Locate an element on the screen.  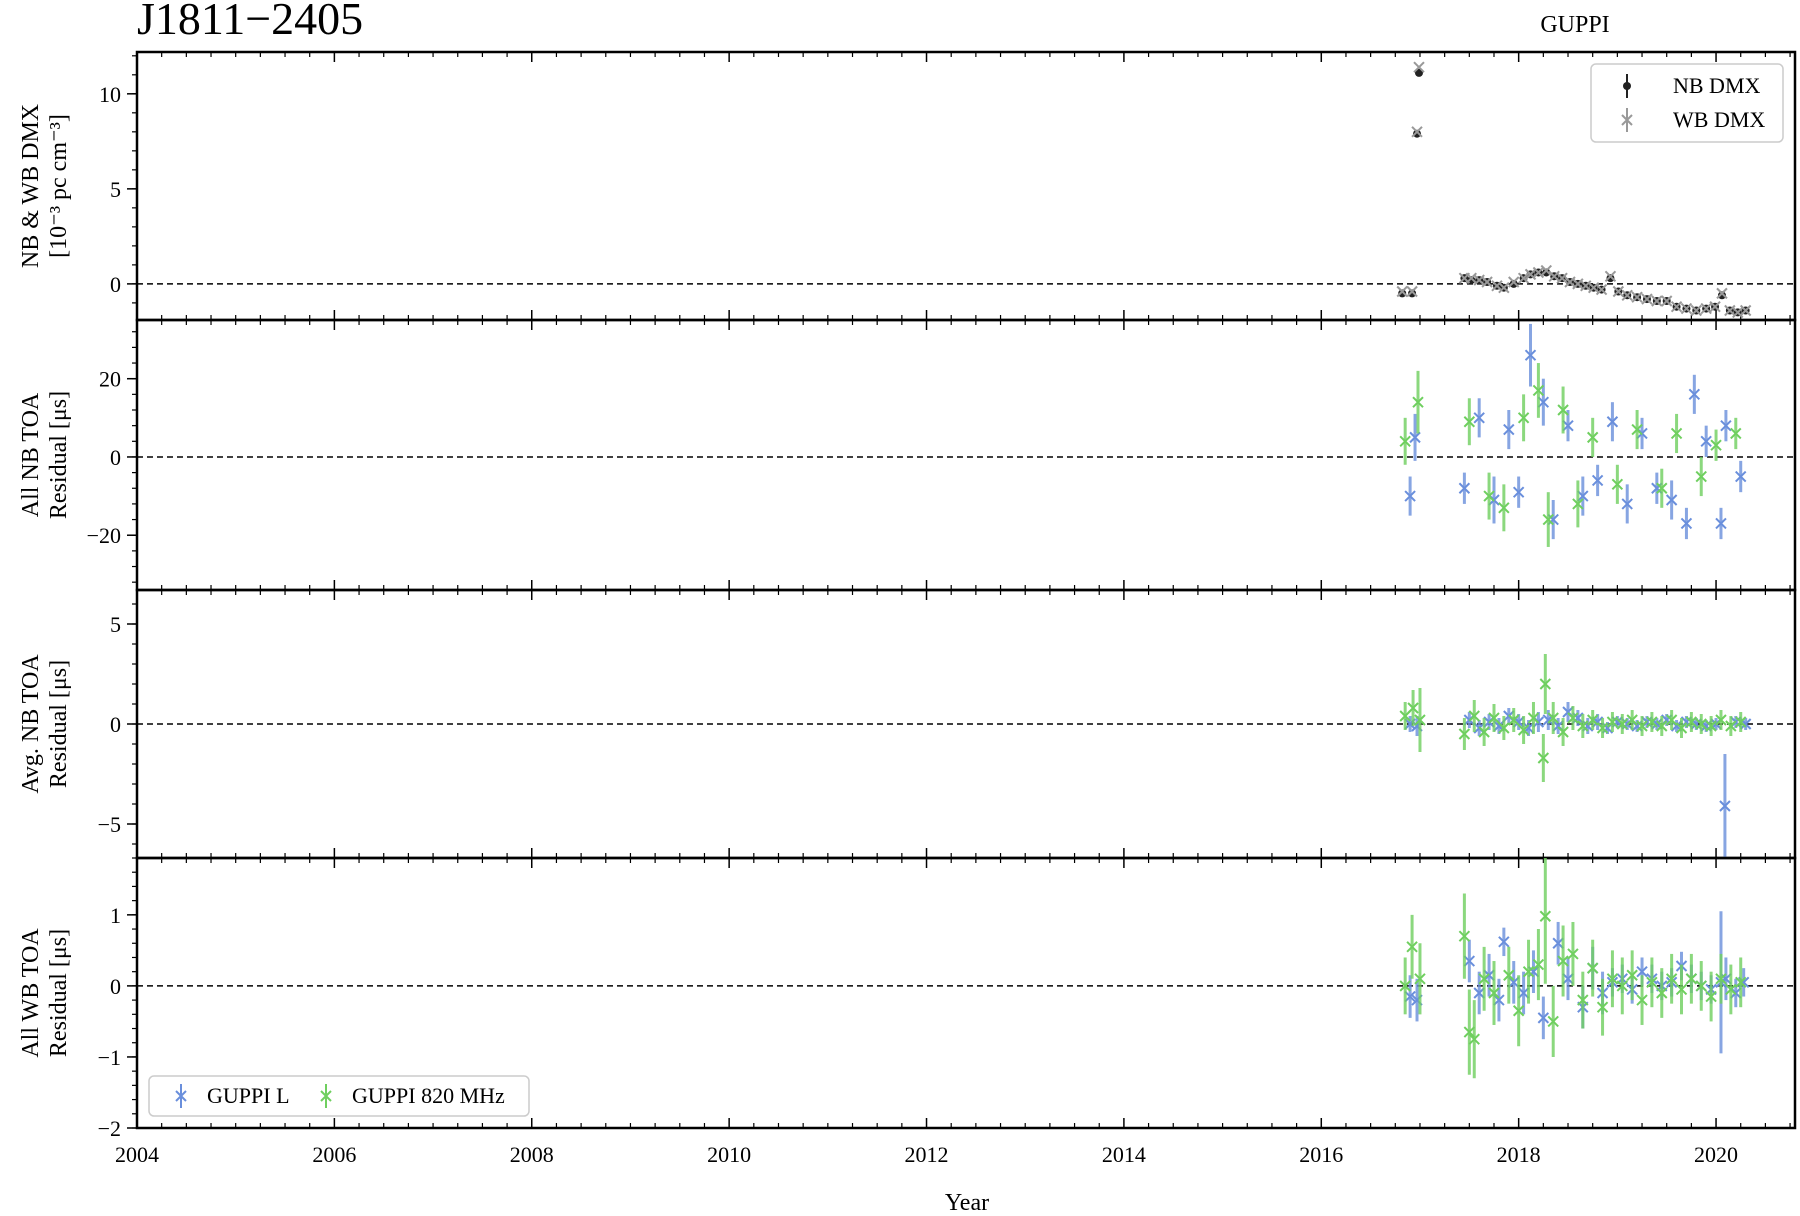
x-tick-label: 2018 is located at coordinates (1519, 1154).